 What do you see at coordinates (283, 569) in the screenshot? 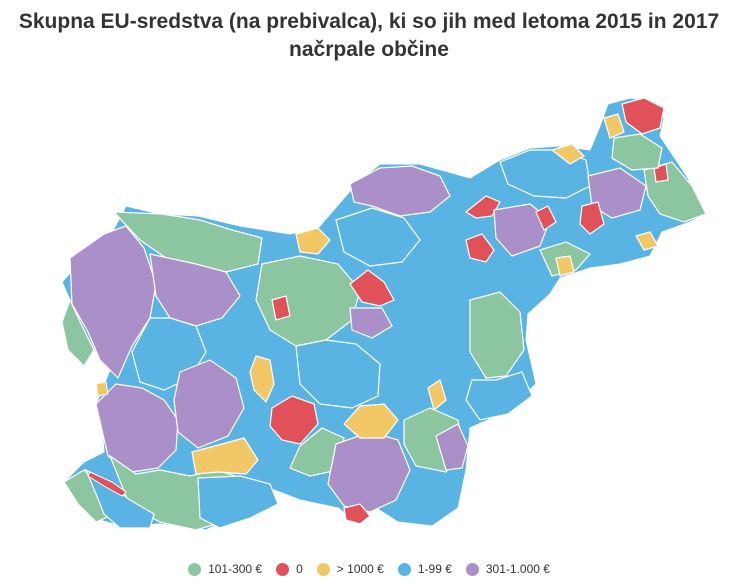
I see `legend-swatch-red-icon` at bounding box center [283, 569].